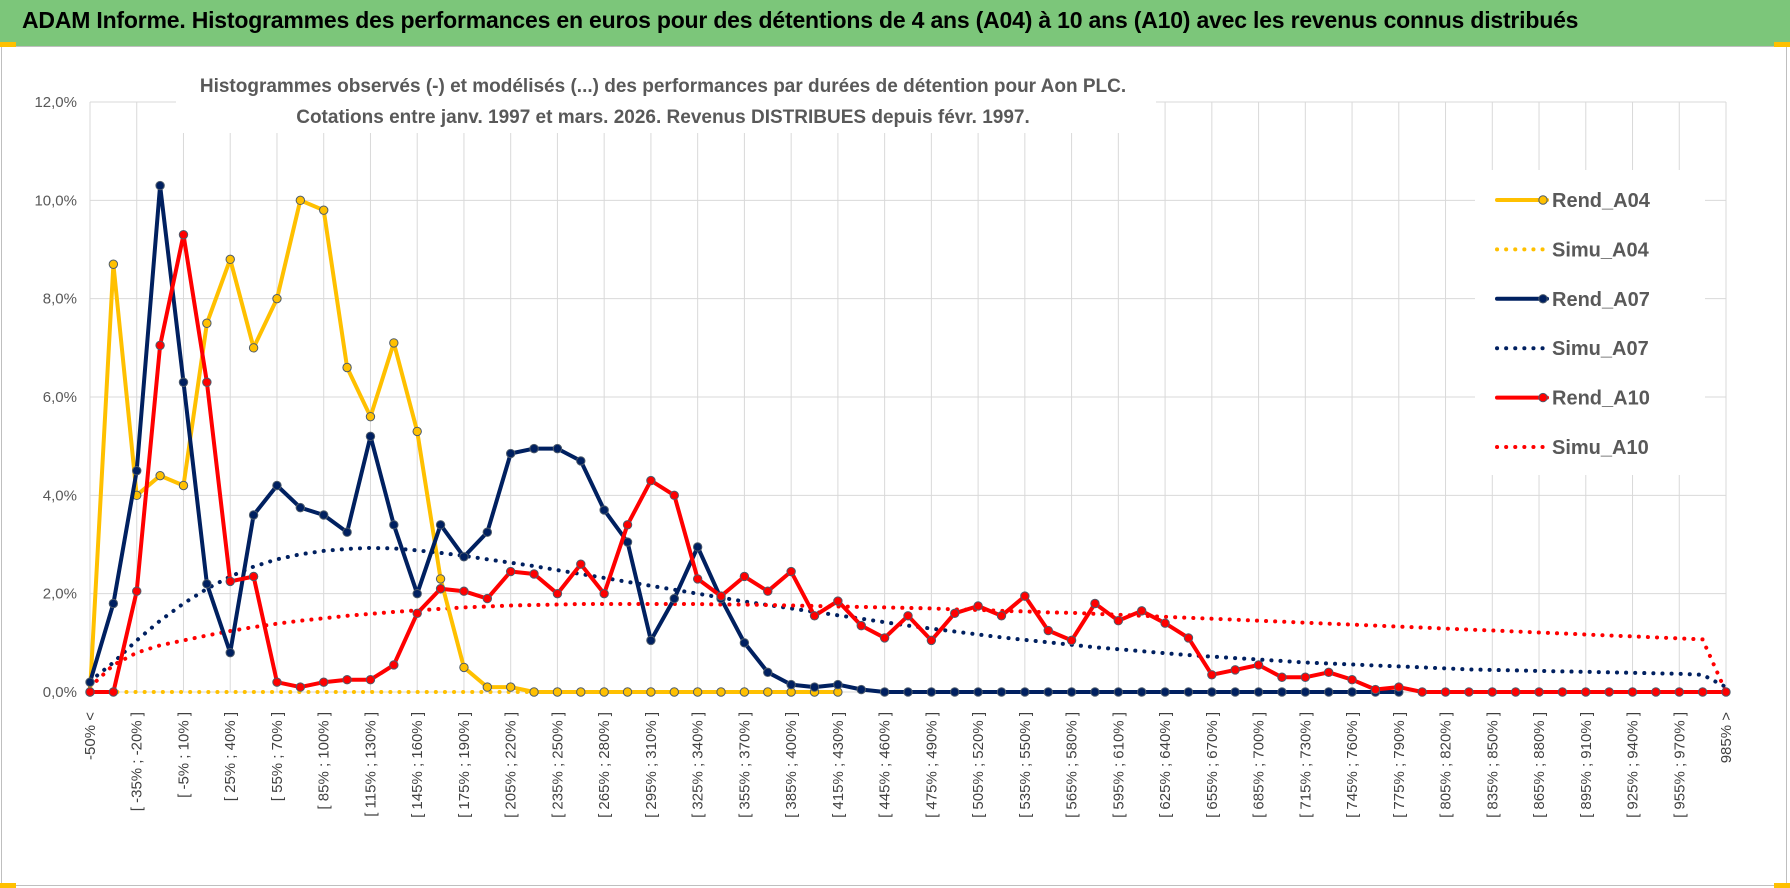  Describe the element at coordinates (137, 761) in the screenshot. I see `x-tick-label: [ -35% ; -20% ]` at that location.